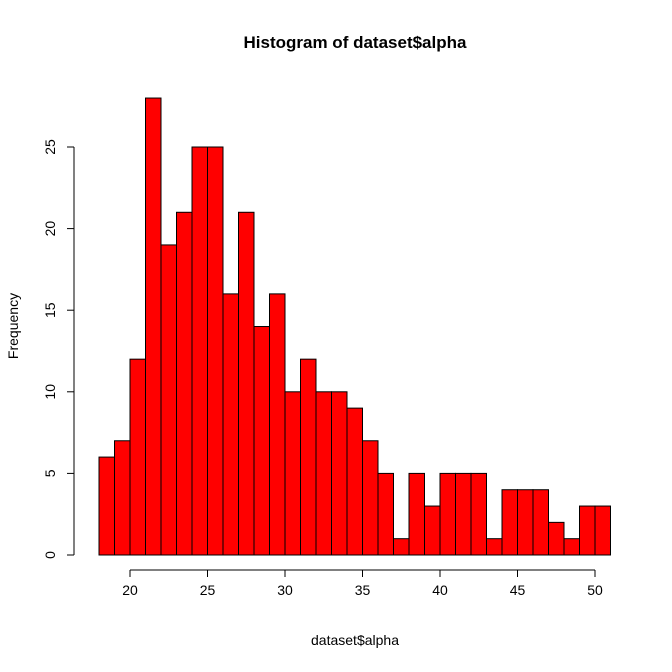  I want to click on x-tick-label: 25, so click(208, 590).